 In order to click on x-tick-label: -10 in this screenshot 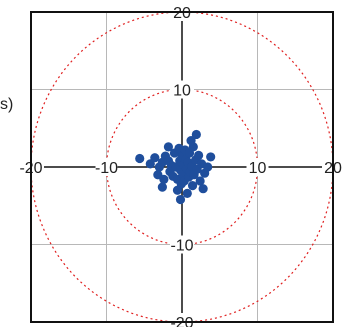, I will do `click(106, 168)`.